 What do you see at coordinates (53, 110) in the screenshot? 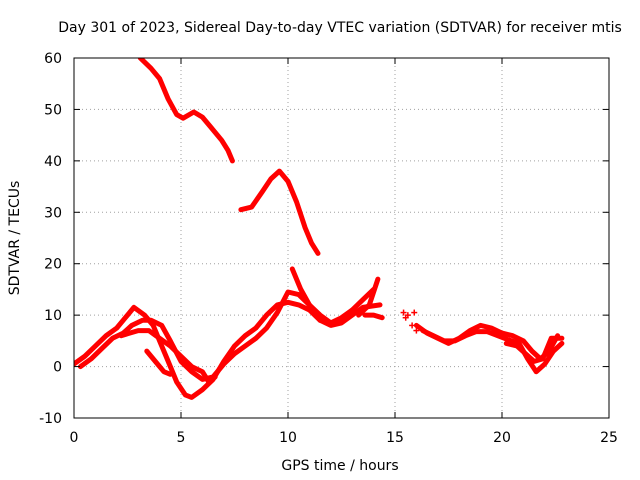
I see `y-tick-label: 50` at bounding box center [53, 110].